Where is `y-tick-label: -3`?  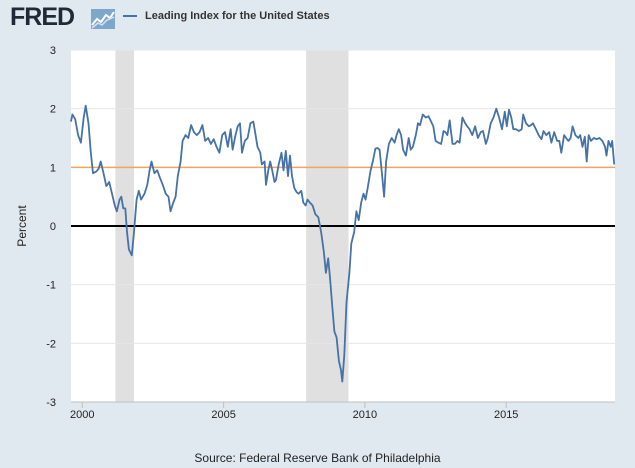 y-tick-label: -3 is located at coordinates (51, 403).